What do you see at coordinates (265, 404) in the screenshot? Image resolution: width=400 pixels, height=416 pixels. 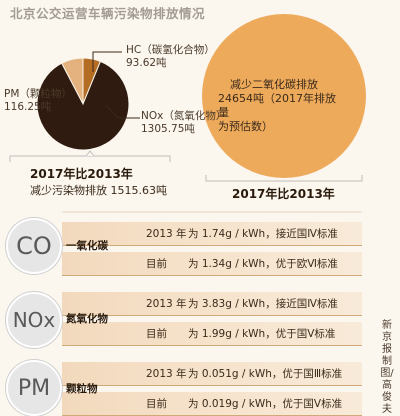 I see `pm-text-now: 为 0.019g / kWh，优于国Ⅴ标准` at bounding box center [265, 404].